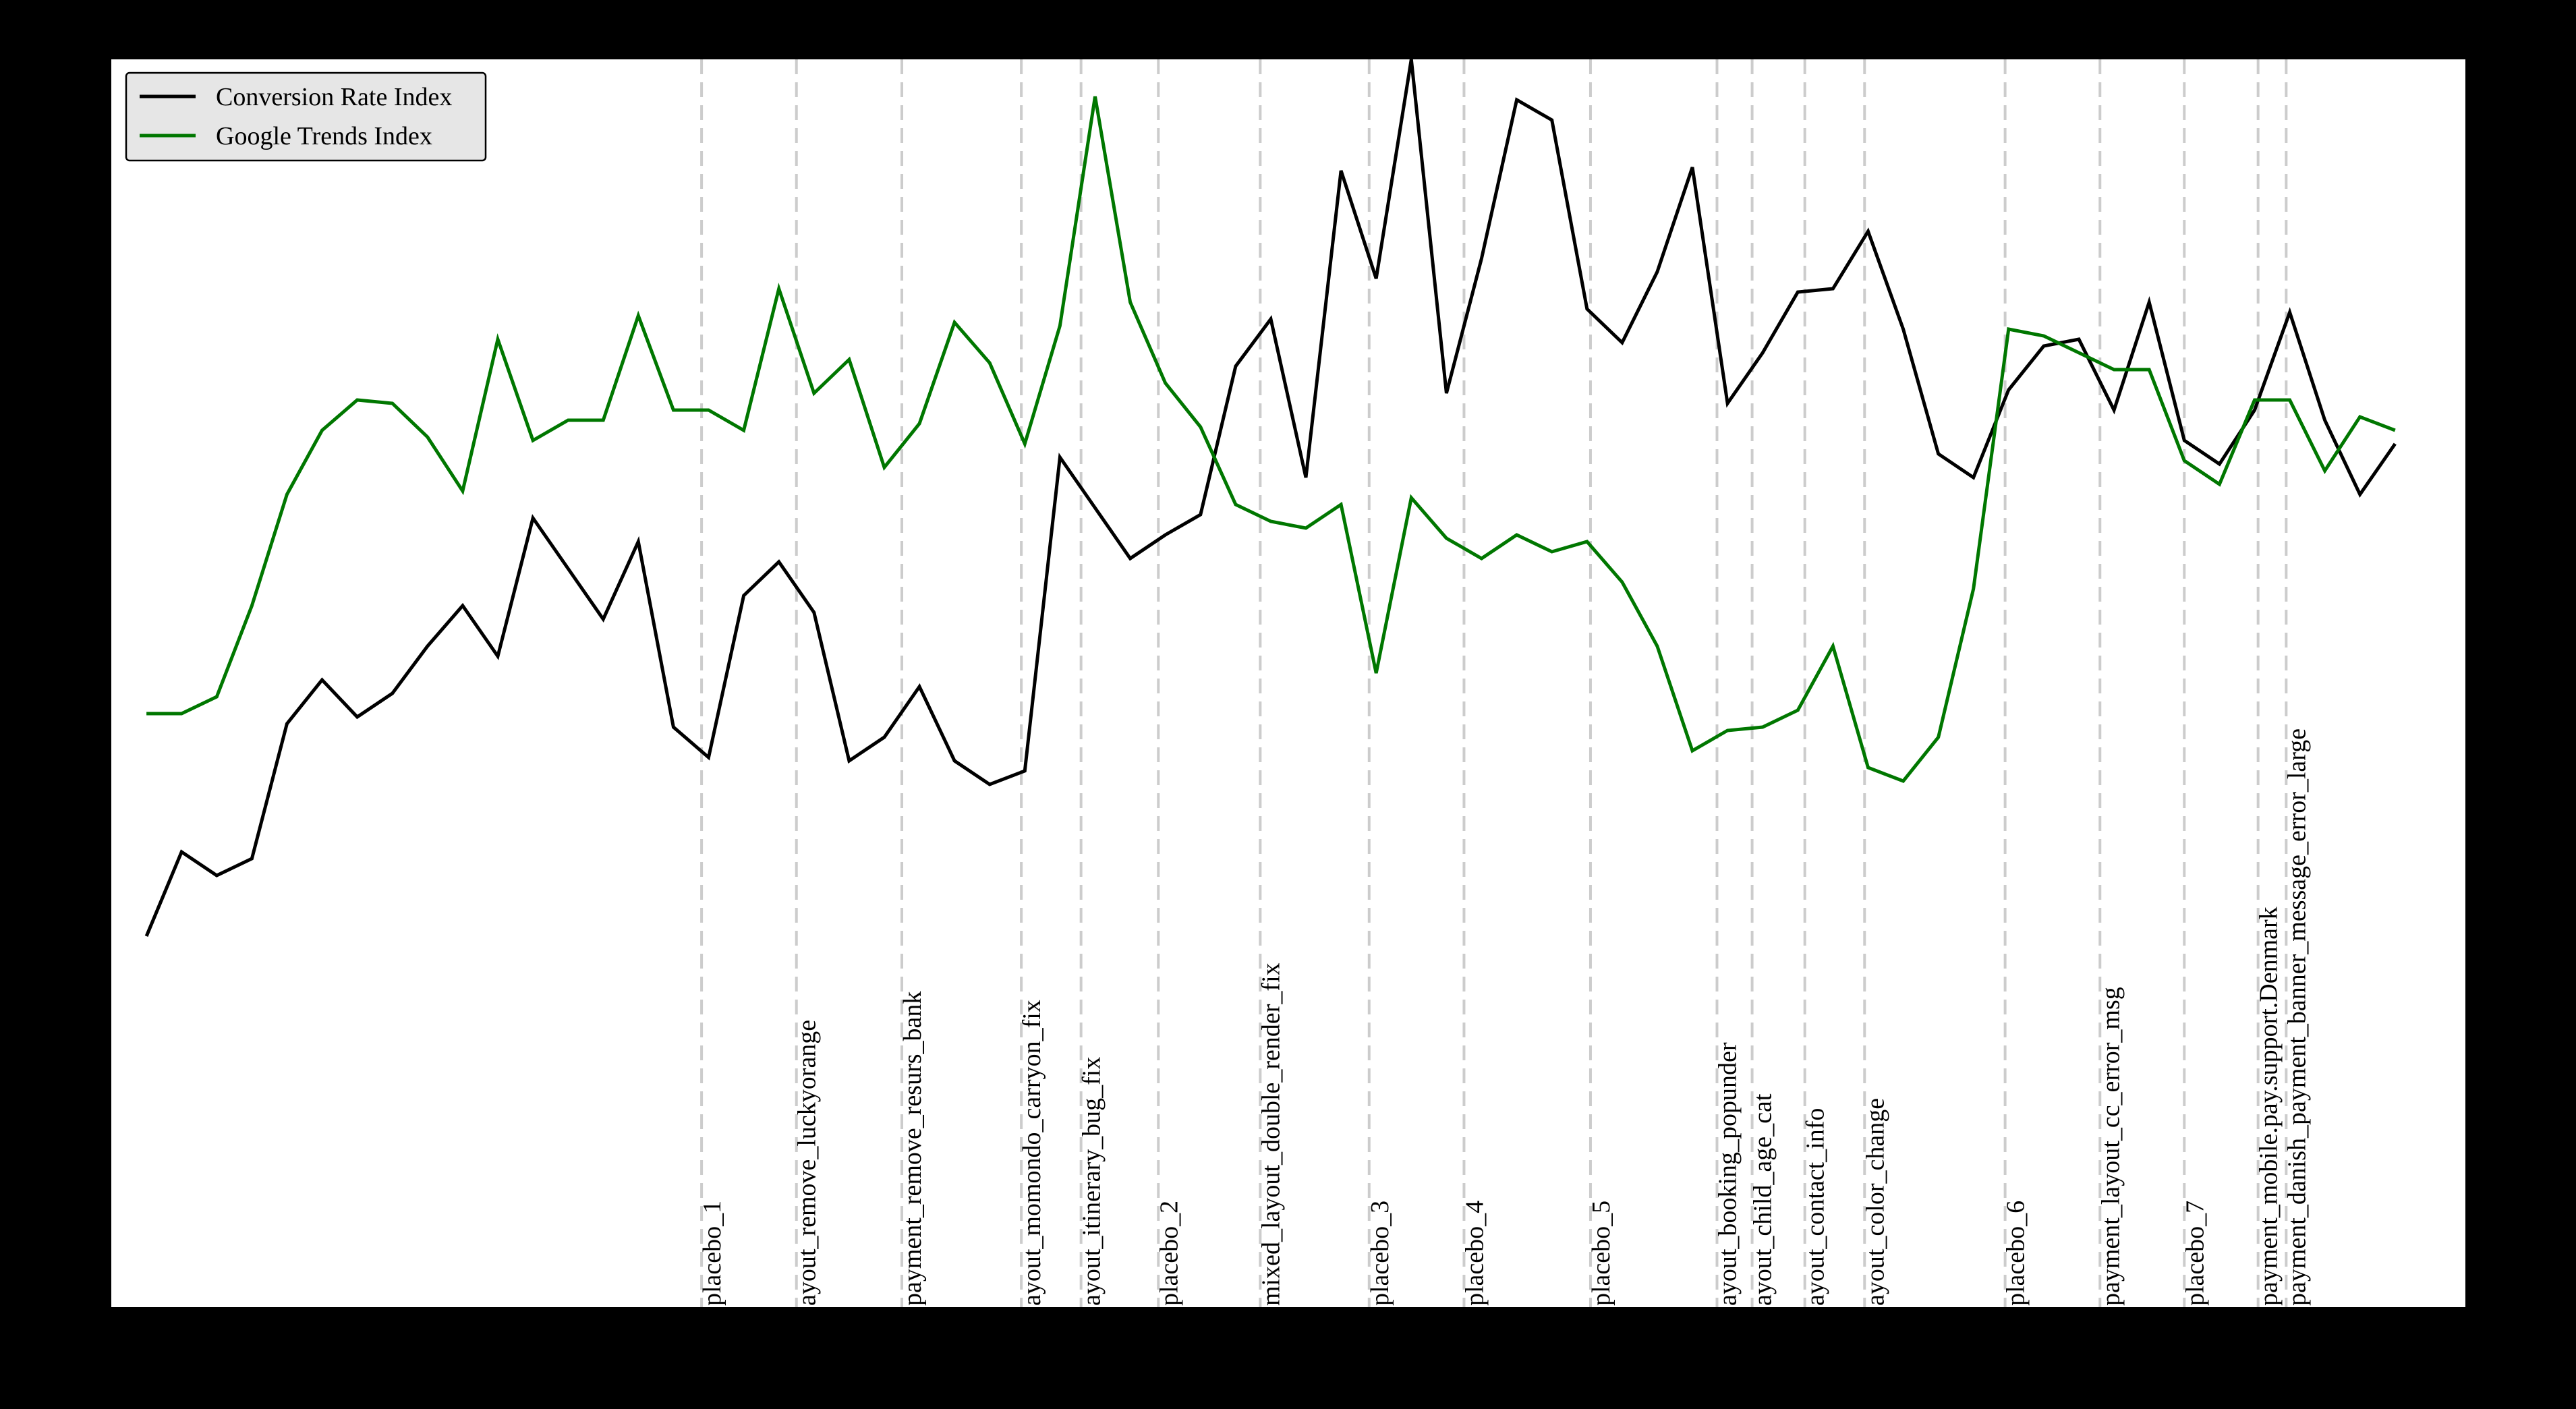 The image size is (2576, 1409). I want to click on event-label-4: ayout_momondo_carryon_fix, so click(1032, 1153).